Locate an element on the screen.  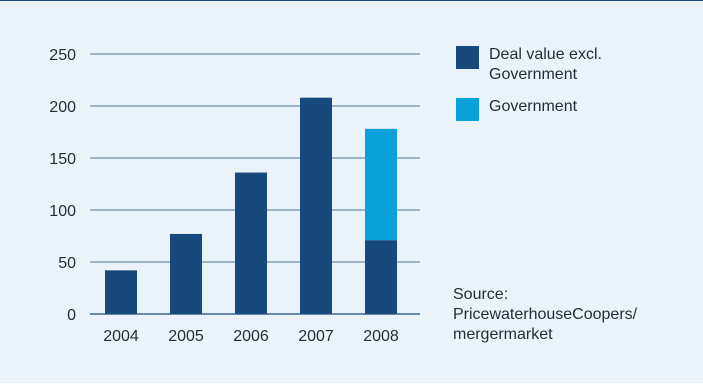
legend-swatch-government is located at coordinates (467, 109).